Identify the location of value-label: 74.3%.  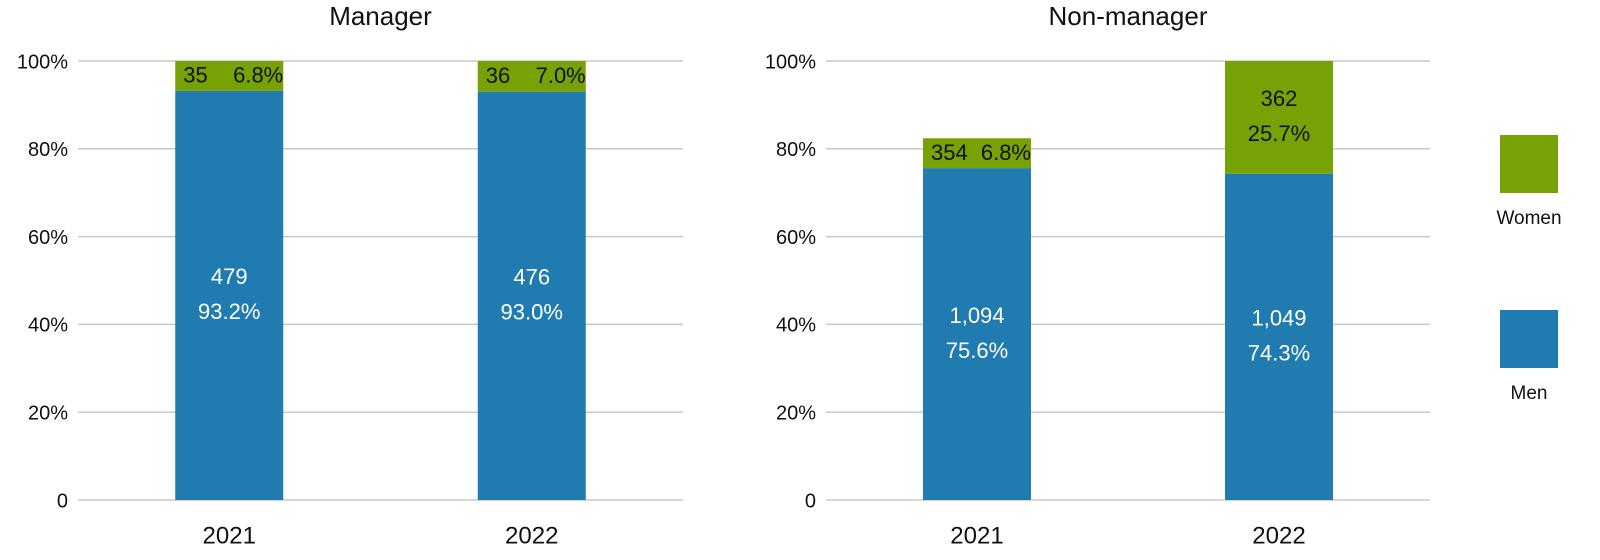
(1279, 353).